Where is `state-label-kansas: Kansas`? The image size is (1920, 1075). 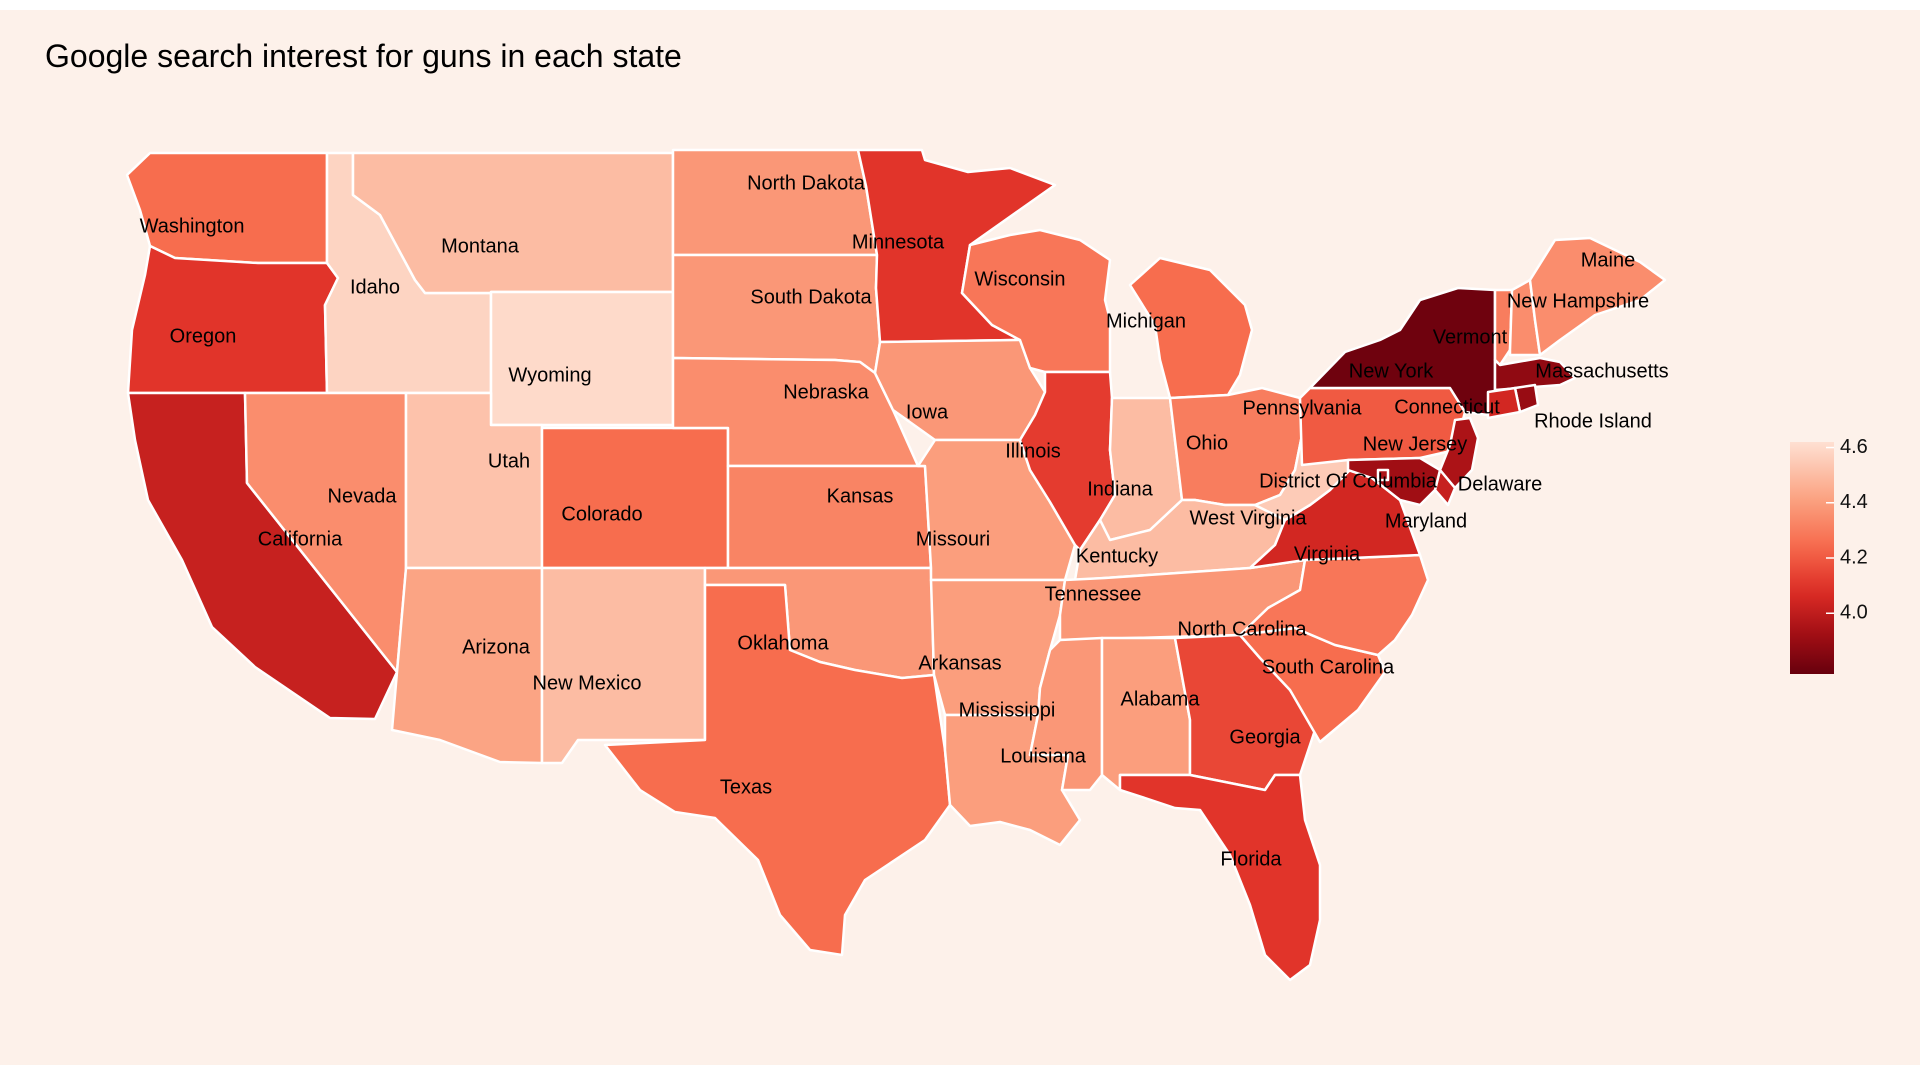
state-label-kansas: Kansas is located at coordinates (860, 496).